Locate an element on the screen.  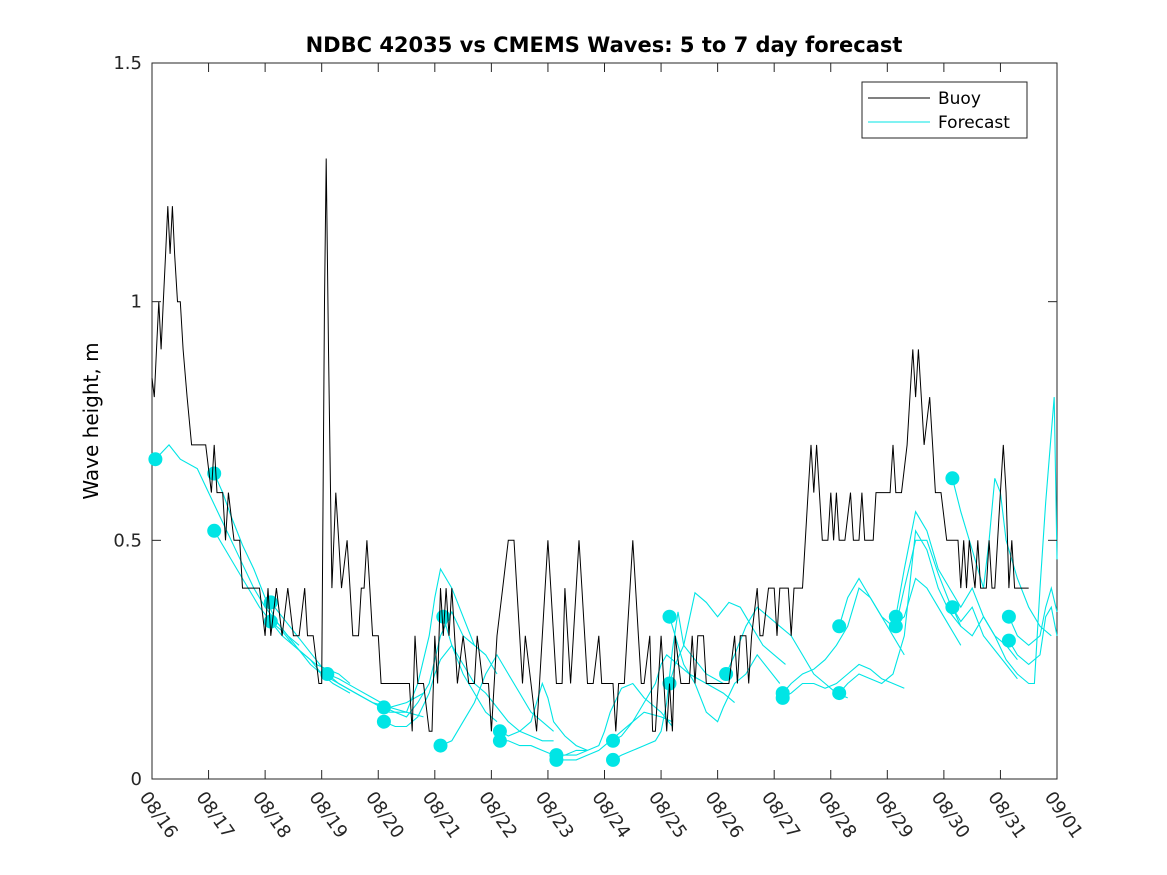
x-tick-label: 08/20 is located at coordinates (384, 815).